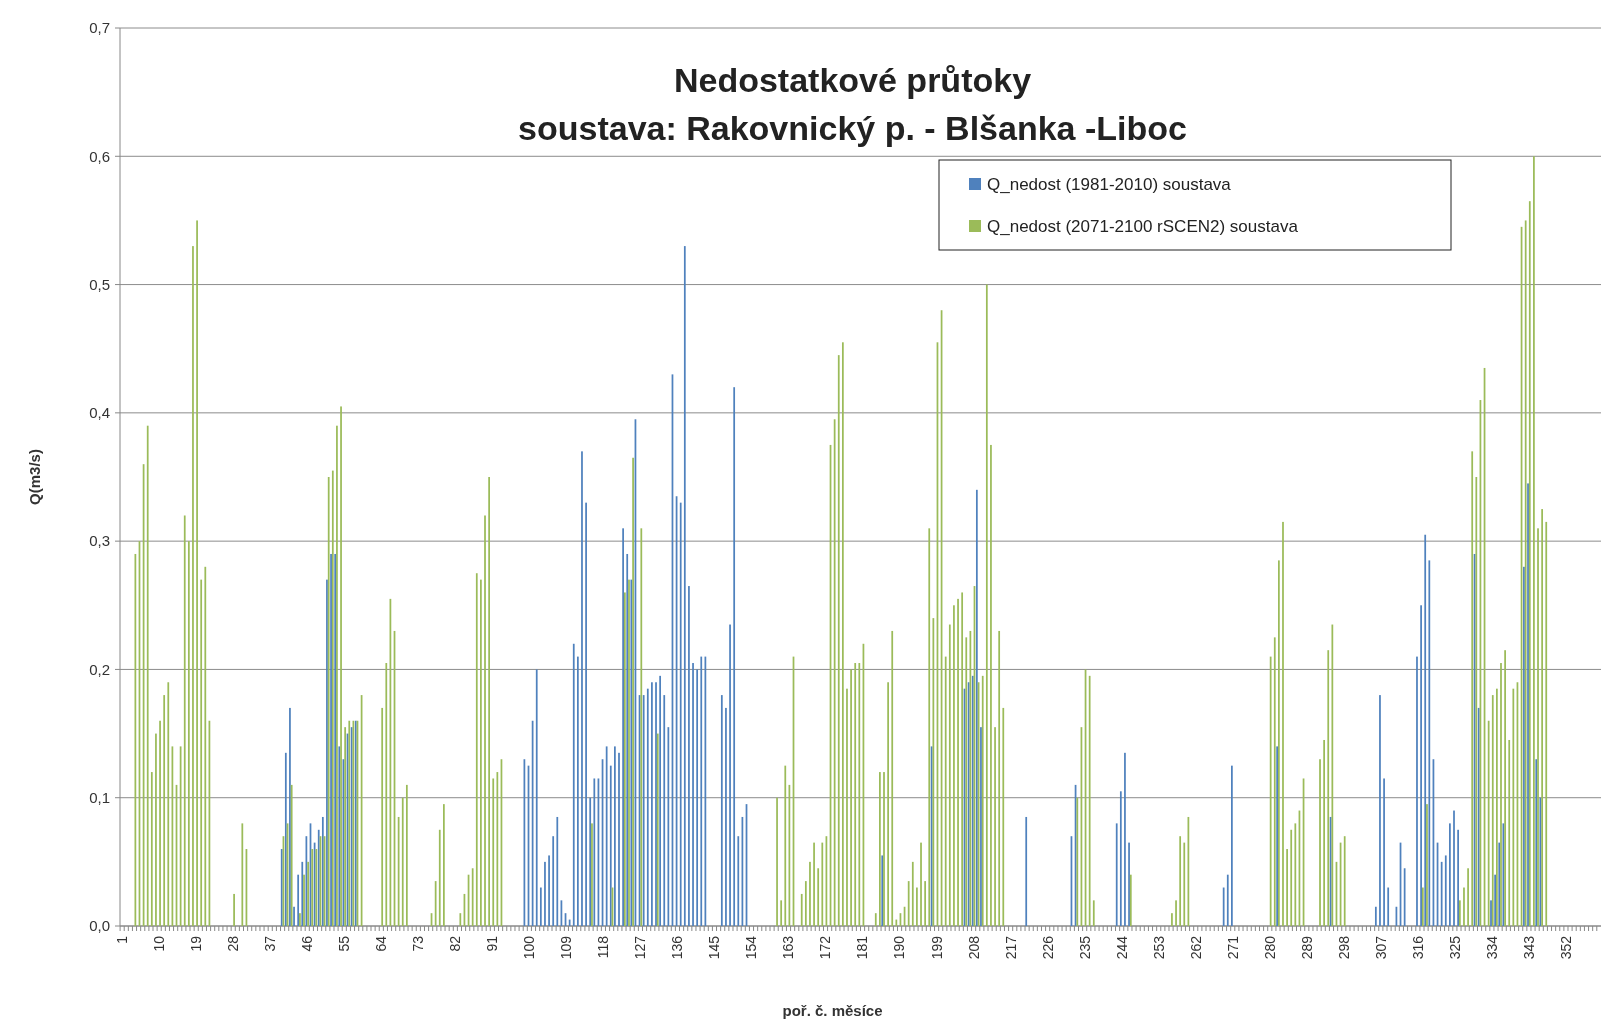  I want to click on y-tick-label: 0,3, so click(99, 541).